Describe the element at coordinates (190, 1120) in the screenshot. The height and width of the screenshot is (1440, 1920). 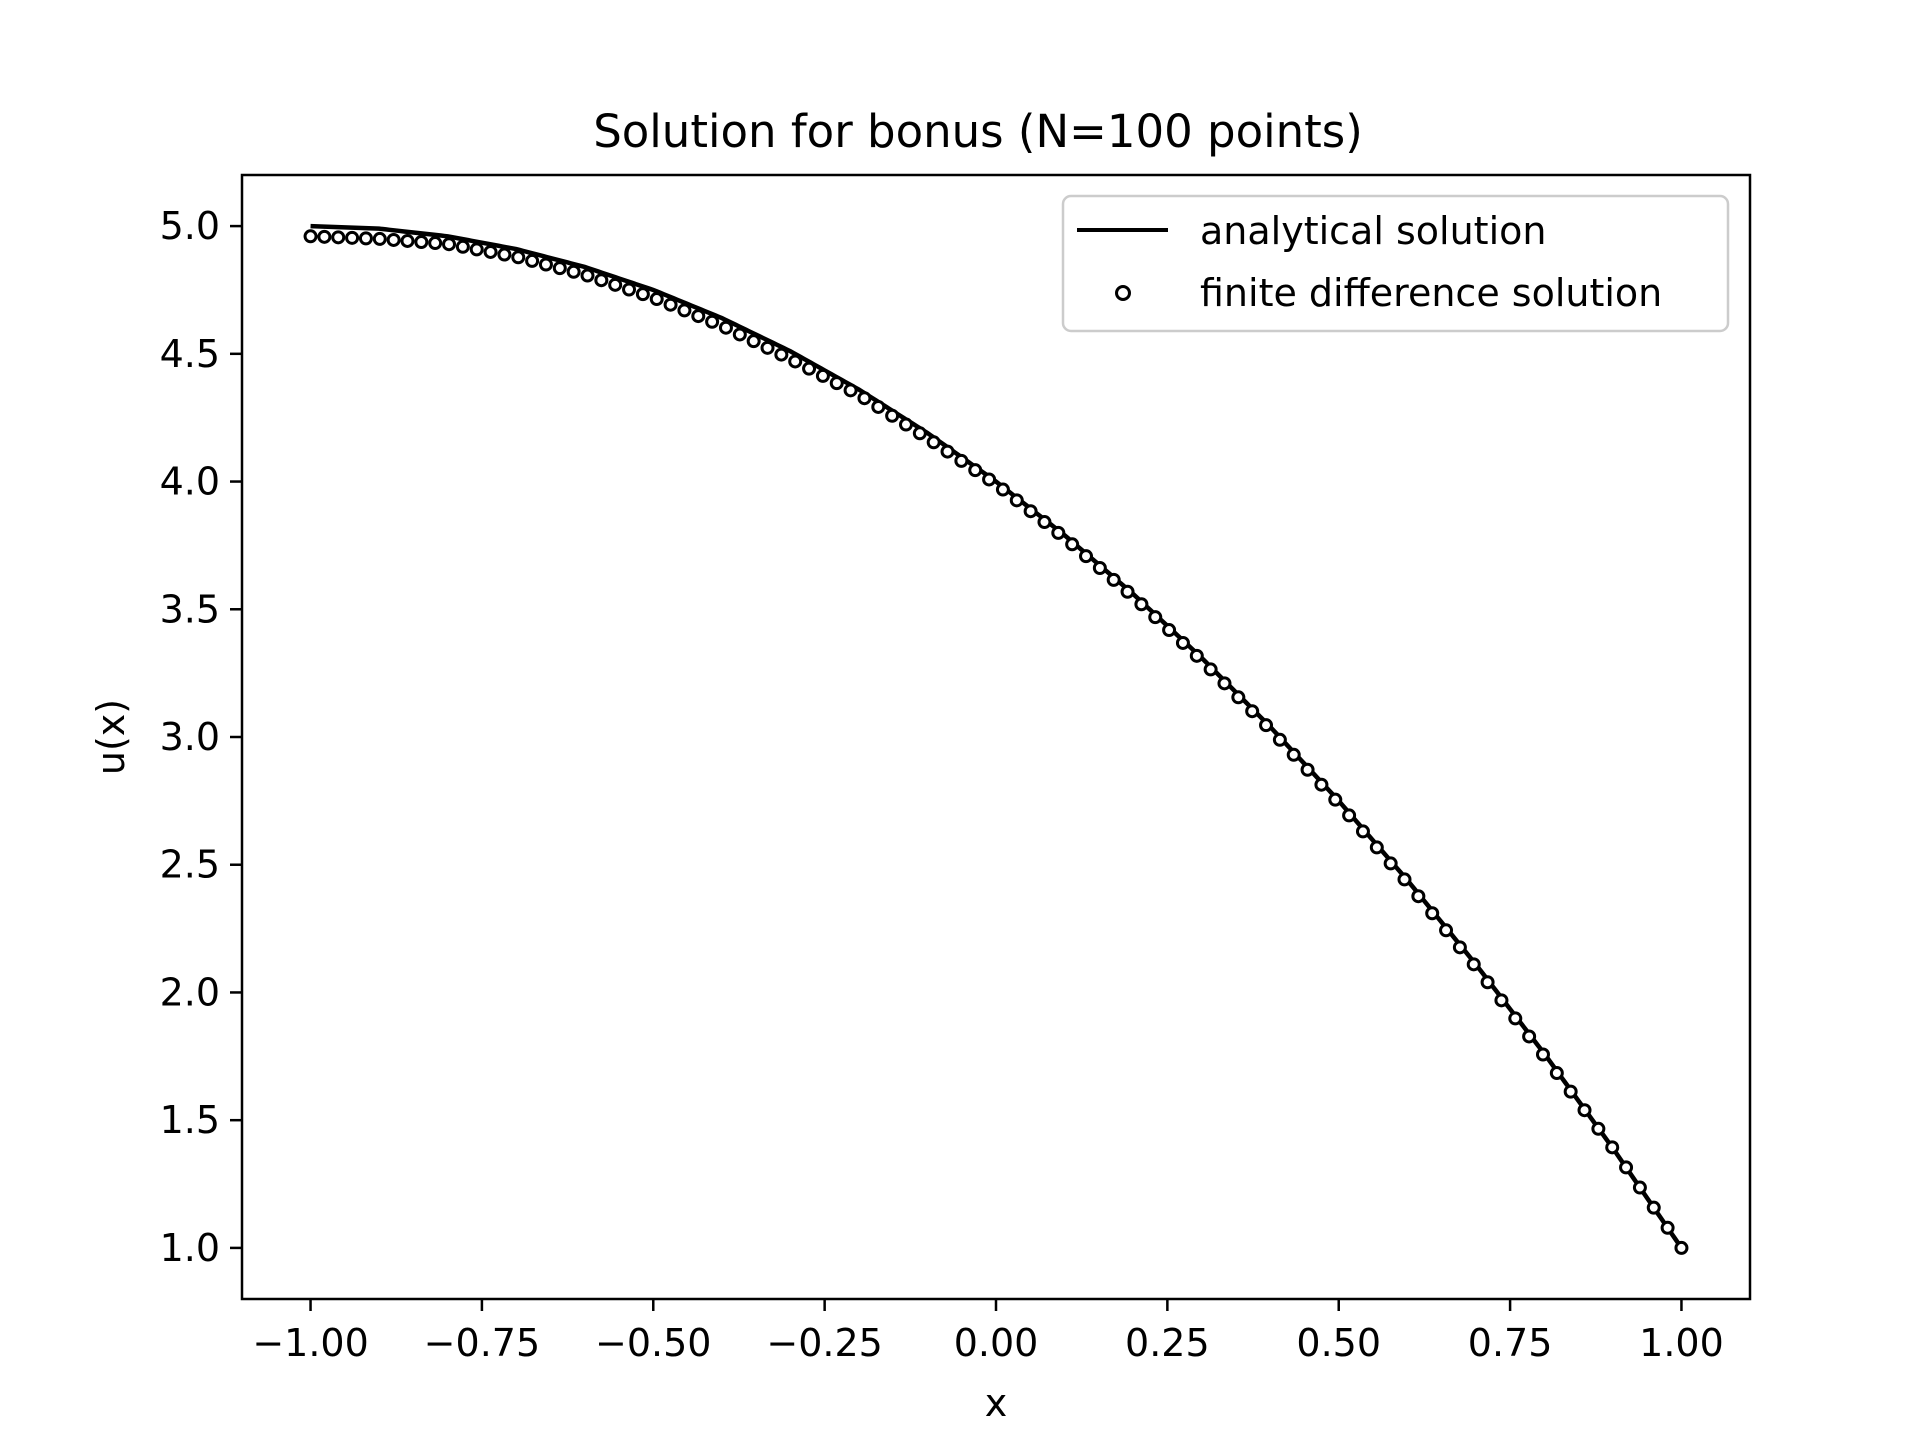
I see `y-tick-label: 1.5` at that location.